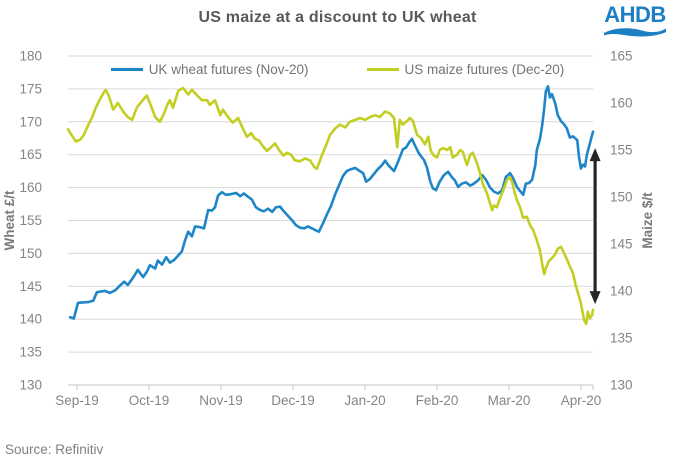  I want to click on left-axis-tick-label: 150, so click(30, 253).